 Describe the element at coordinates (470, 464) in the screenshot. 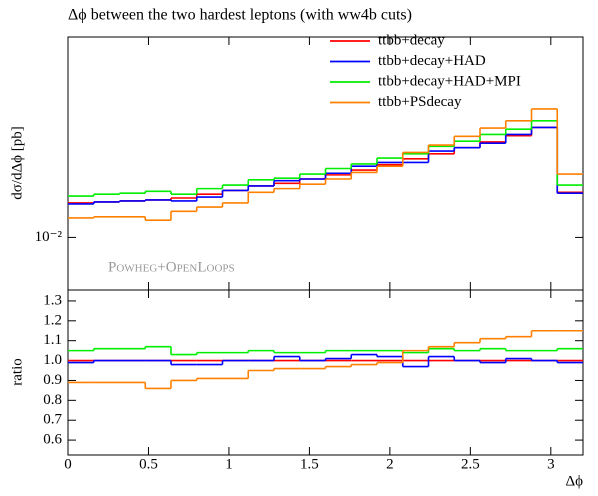

I see `x-tick-label: 2.5` at that location.